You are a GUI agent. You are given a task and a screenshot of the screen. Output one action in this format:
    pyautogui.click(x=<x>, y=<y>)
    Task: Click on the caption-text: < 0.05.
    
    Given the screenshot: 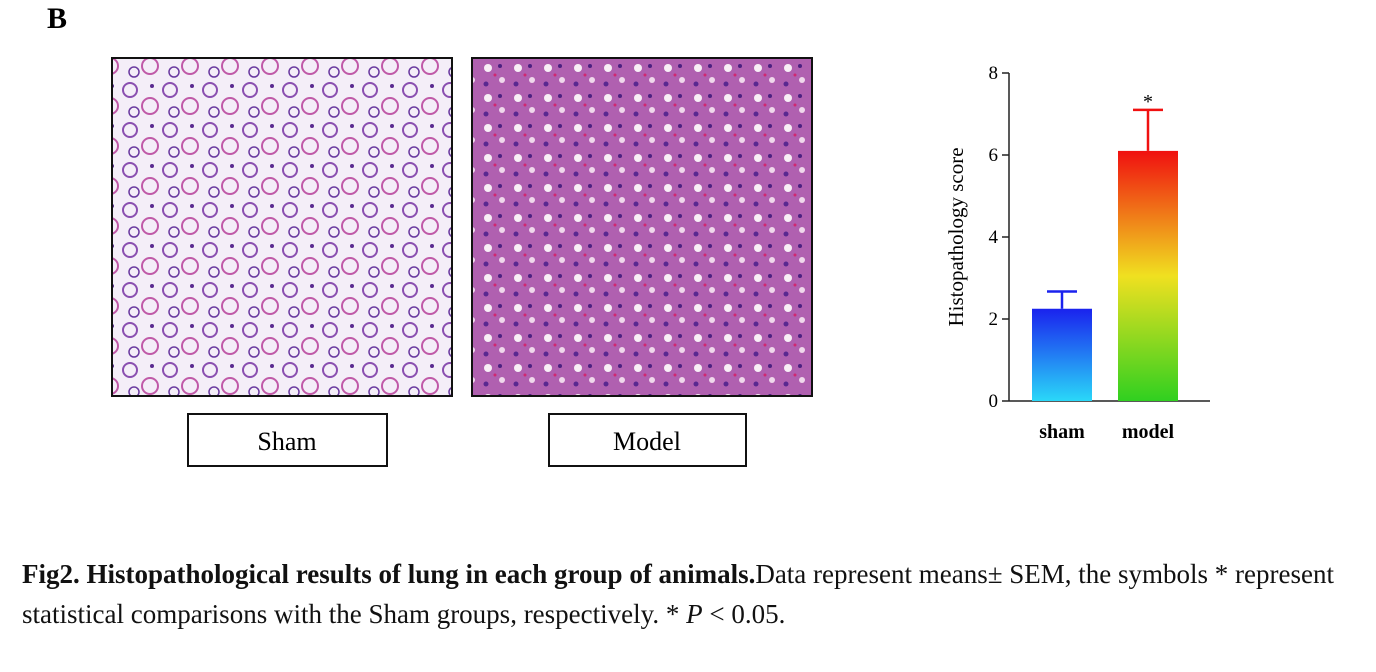 What is the action you would take?
    pyautogui.click(x=744, y=614)
    